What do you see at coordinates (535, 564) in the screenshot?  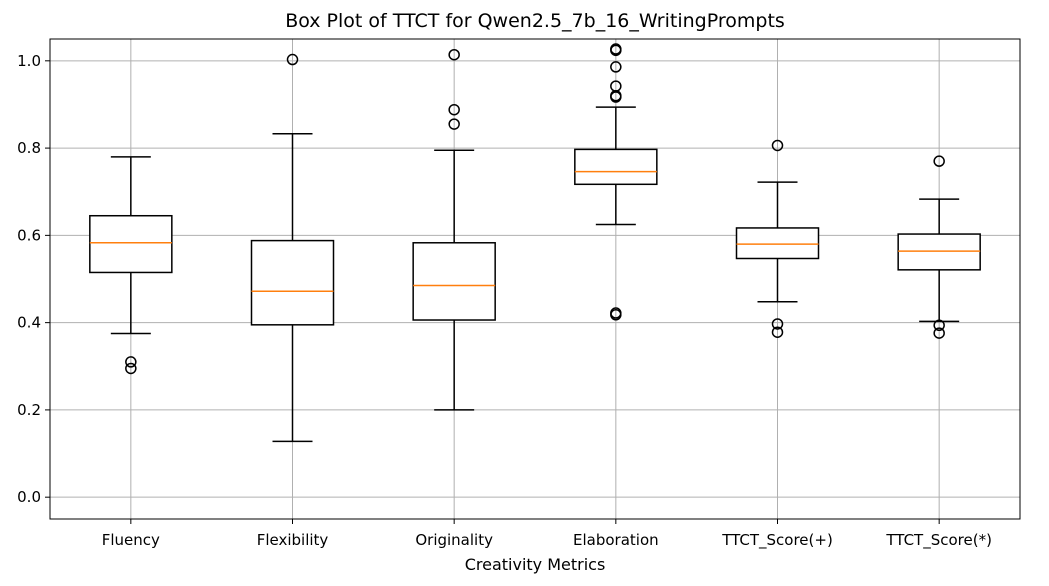 I see `x-axis-label: Creativity Metrics` at bounding box center [535, 564].